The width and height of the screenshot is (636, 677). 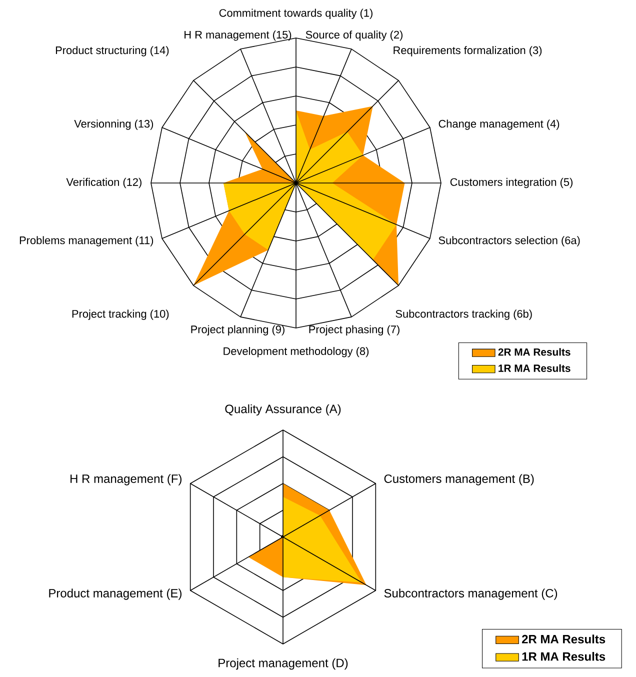 I want to click on spoke-label: Requirements formalization (3), so click(x=468, y=51).